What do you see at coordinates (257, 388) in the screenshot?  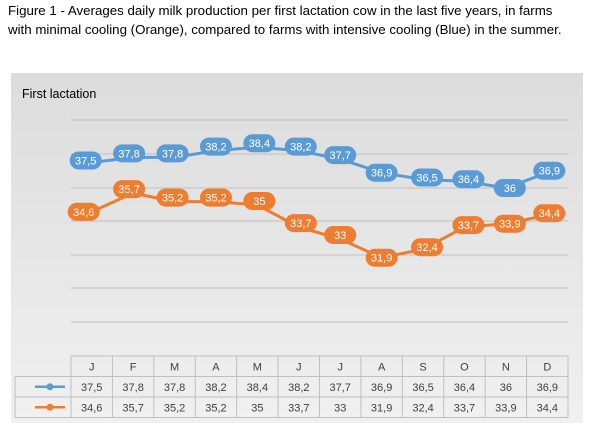 I see `table-value: 38,4` at bounding box center [257, 388].